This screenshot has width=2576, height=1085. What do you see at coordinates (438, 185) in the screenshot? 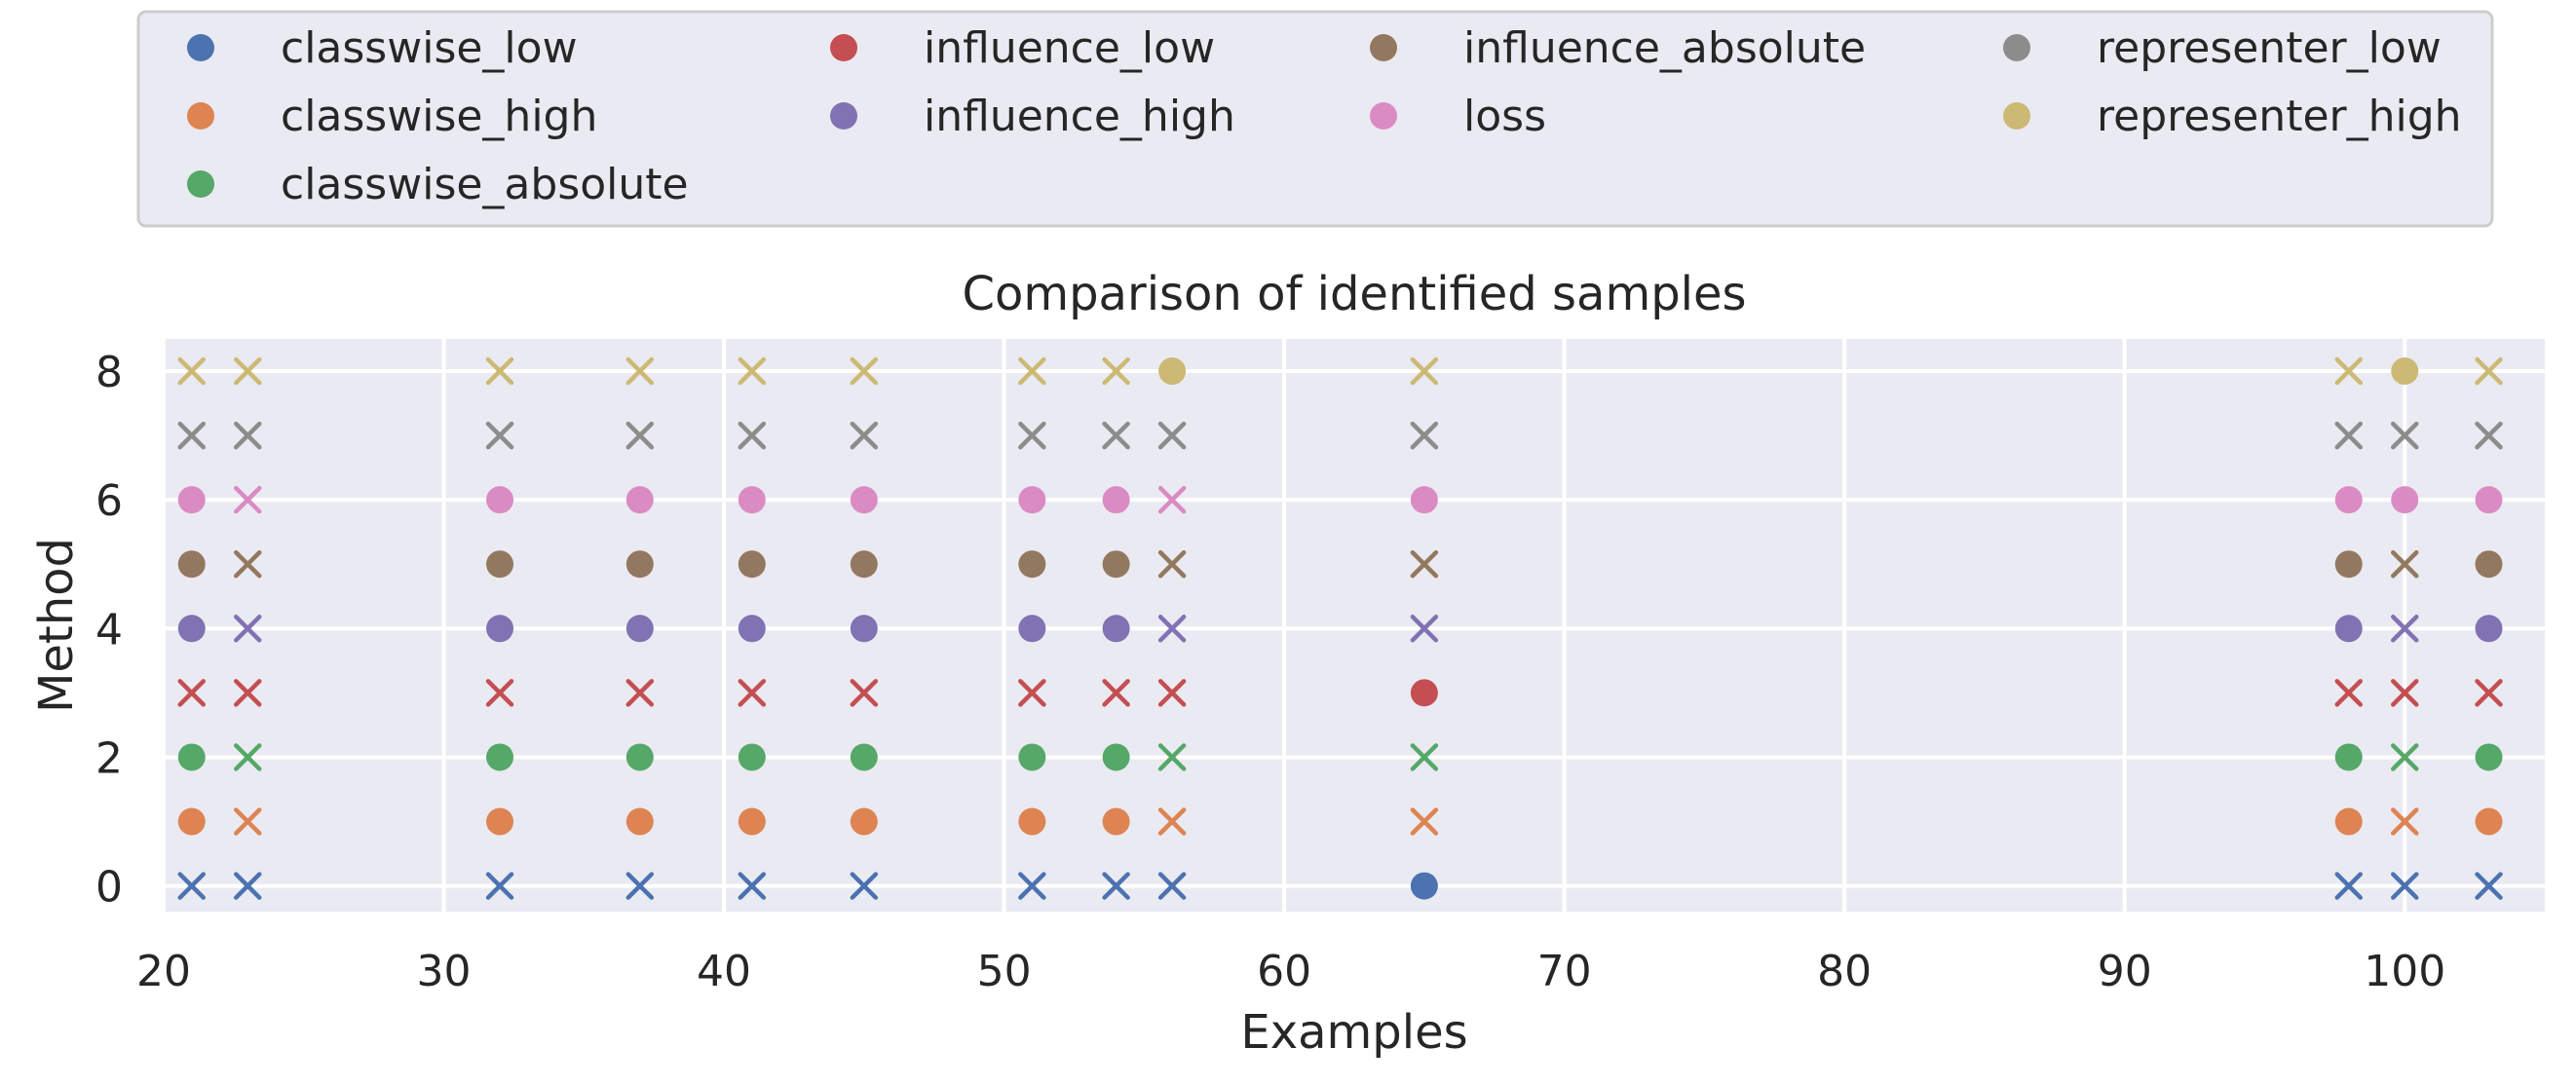
I see `legend-item-classwise-absolute: classwise_absolute` at bounding box center [438, 185].